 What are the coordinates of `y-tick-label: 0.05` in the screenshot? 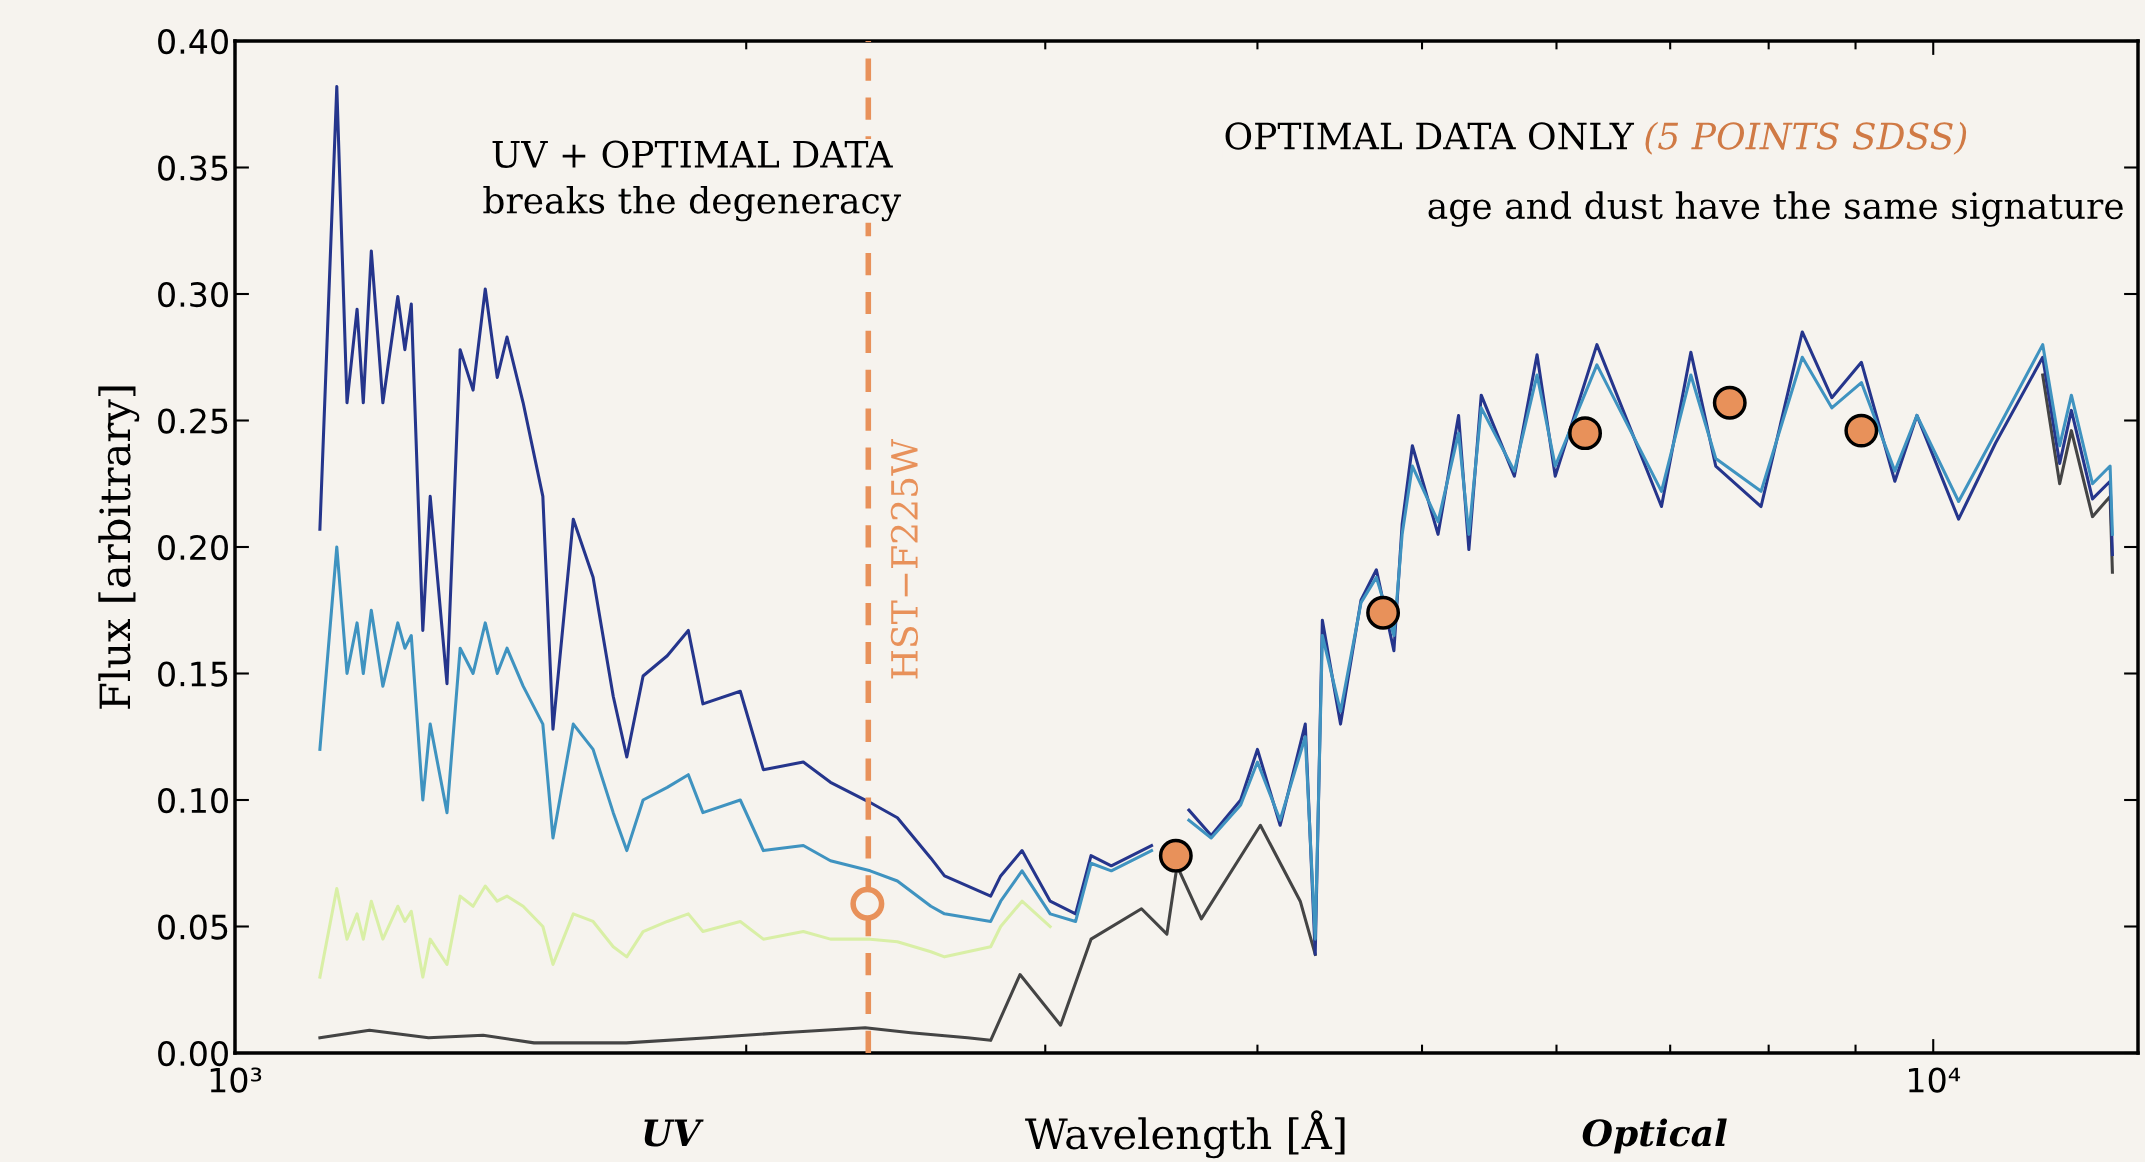 It's located at (193, 927).